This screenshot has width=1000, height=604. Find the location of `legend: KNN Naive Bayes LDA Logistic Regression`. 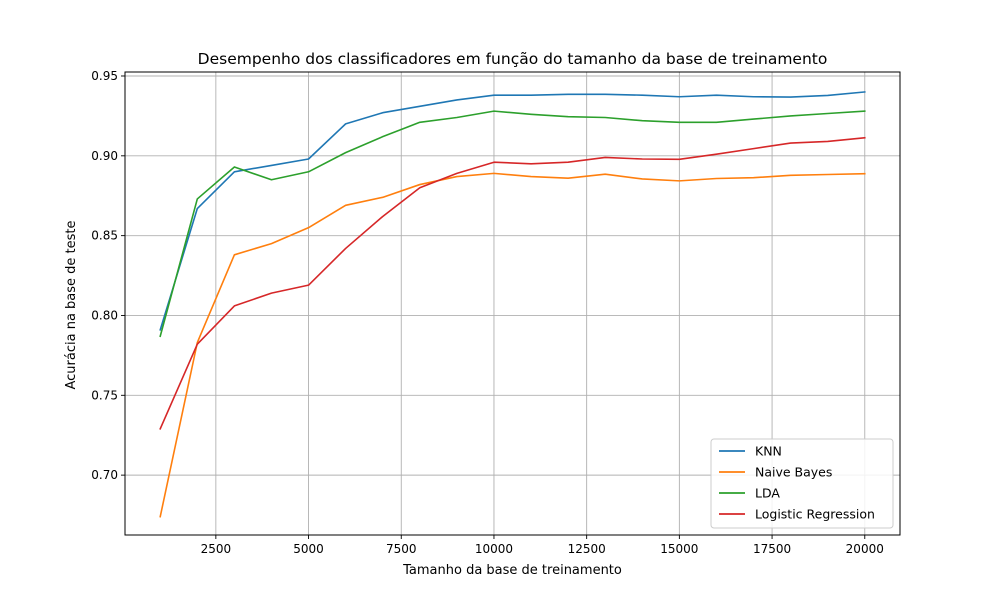

legend: KNN Naive Bayes LDA Logistic Regression is located at coordinates (802, 483).